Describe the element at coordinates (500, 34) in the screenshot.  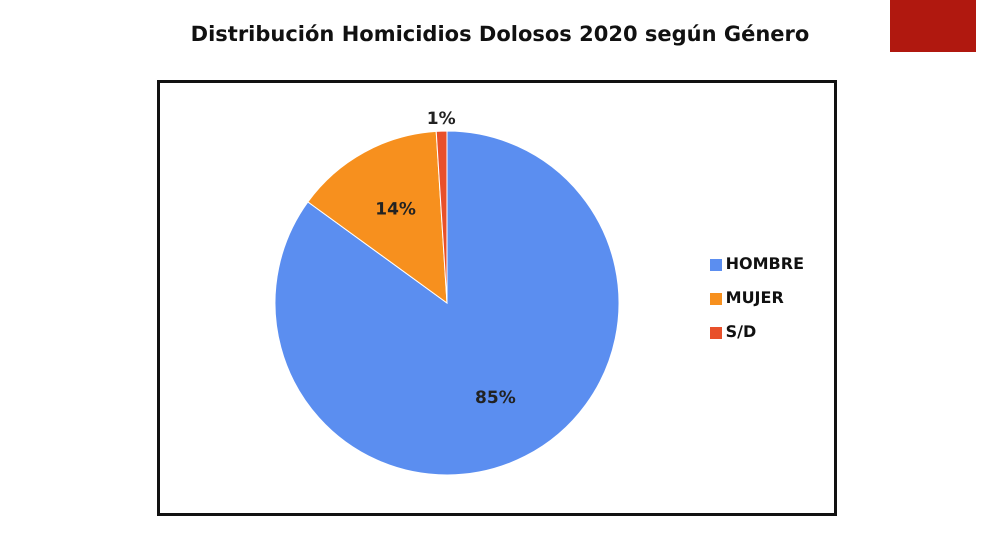
I see `chart-title: Distribución Homicidios Dolosos 2020 según Género` at that location.